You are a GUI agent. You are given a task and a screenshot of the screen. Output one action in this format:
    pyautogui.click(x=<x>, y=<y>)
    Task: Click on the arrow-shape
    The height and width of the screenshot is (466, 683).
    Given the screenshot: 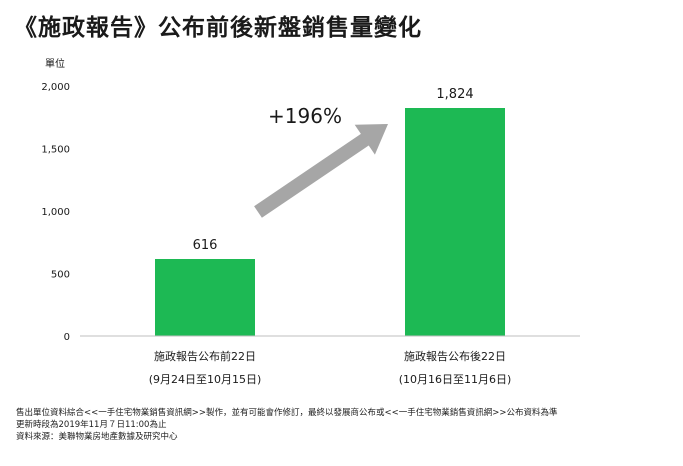 What is the action you would take?
    pyautogui.click(x=321, y=171)
    